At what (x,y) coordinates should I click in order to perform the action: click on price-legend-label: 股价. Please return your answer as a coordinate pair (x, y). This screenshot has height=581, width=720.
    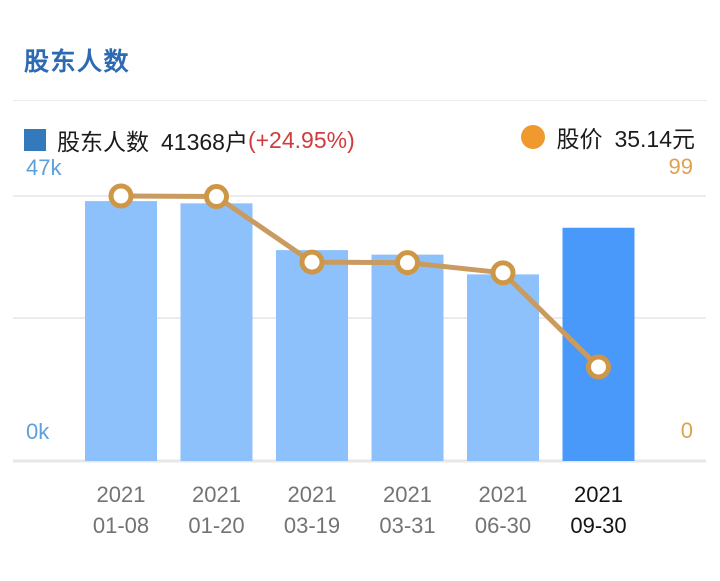
    Looking at the image, I should click on (579, 139).